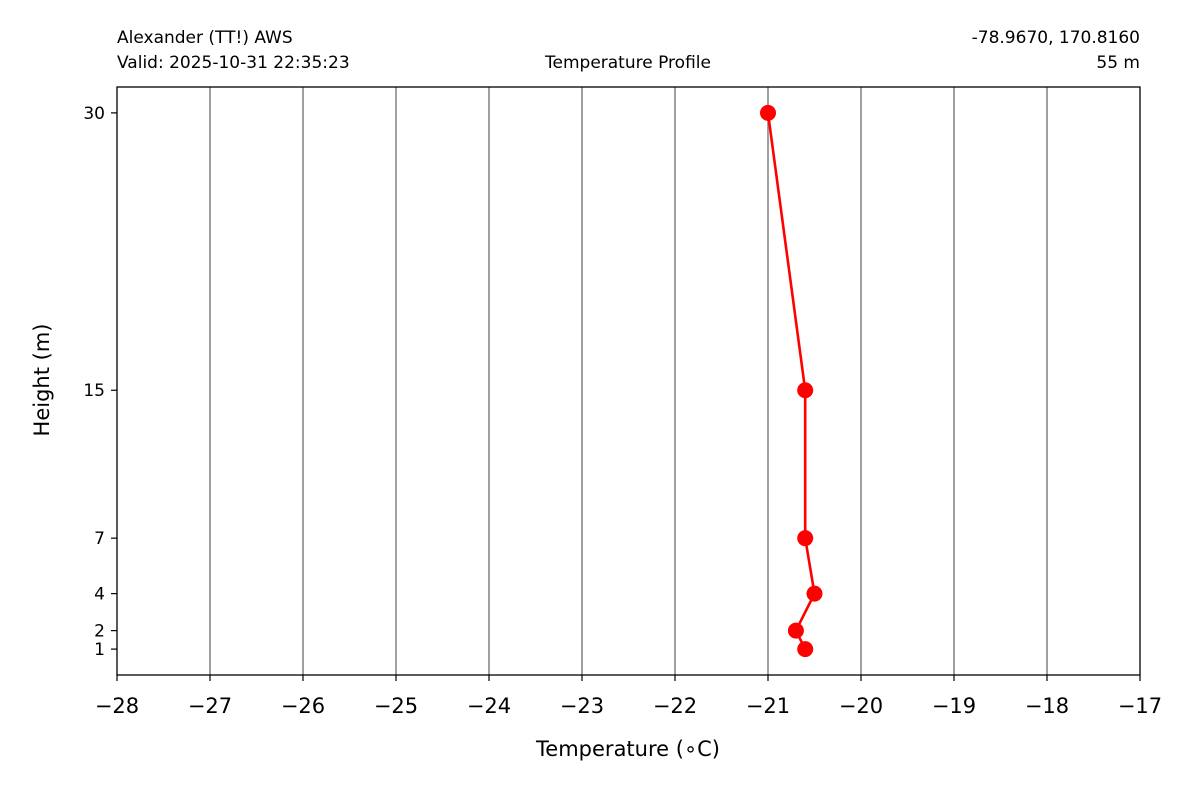  I want to click on x-tick-label: −25, so click(396, 706).